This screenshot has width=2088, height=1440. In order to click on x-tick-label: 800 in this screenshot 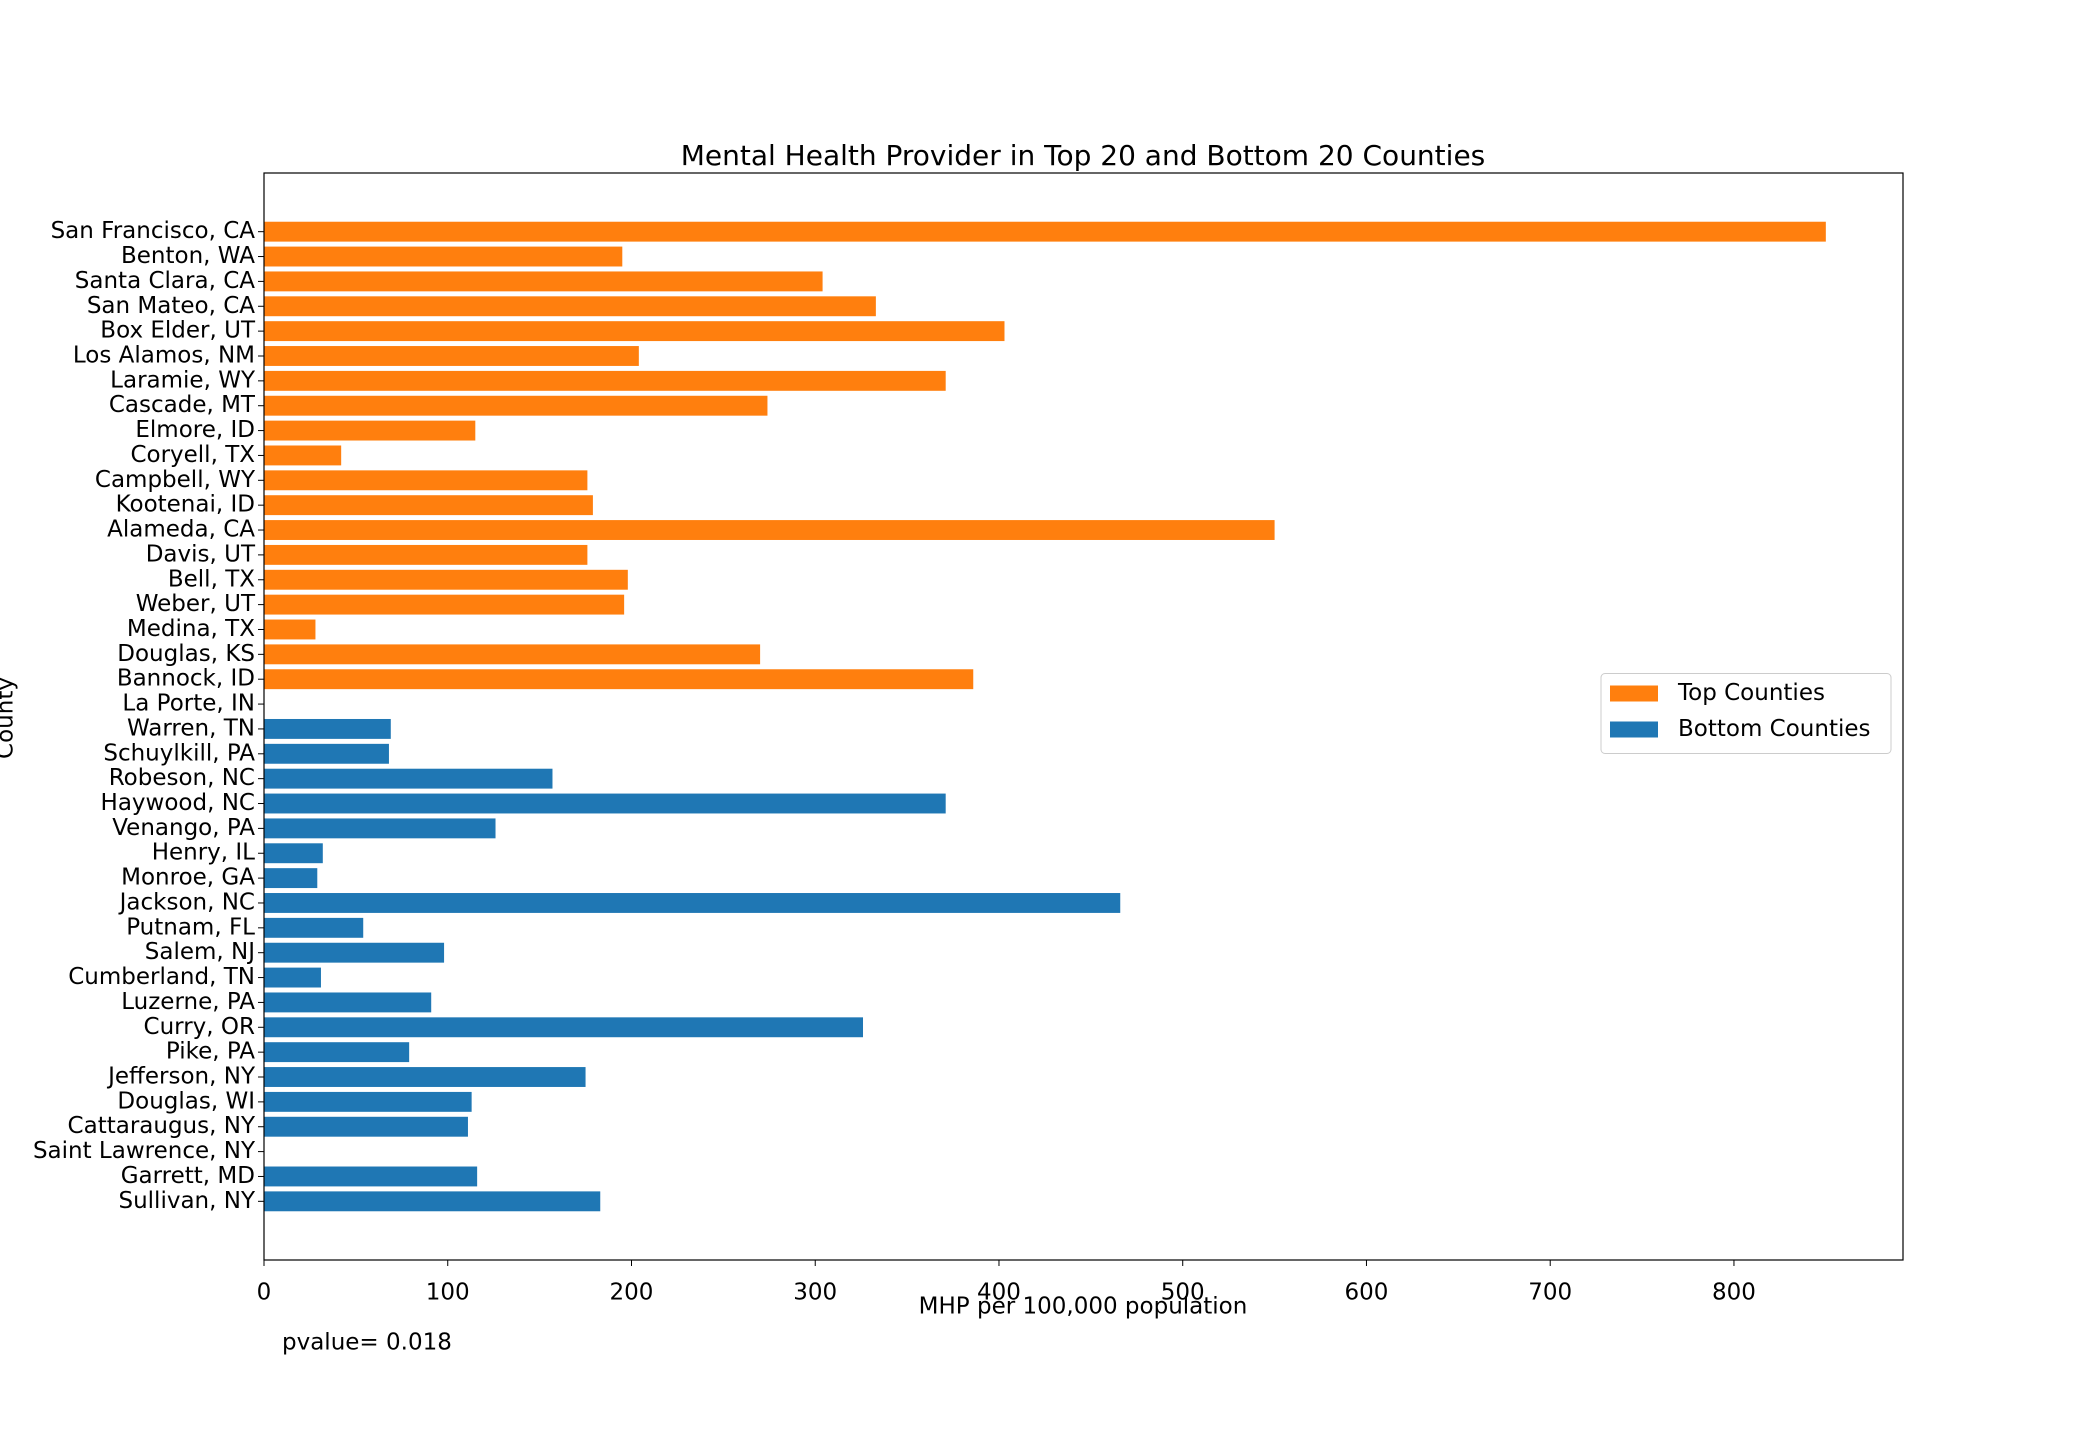, I will do `click(1734, 1293)`.